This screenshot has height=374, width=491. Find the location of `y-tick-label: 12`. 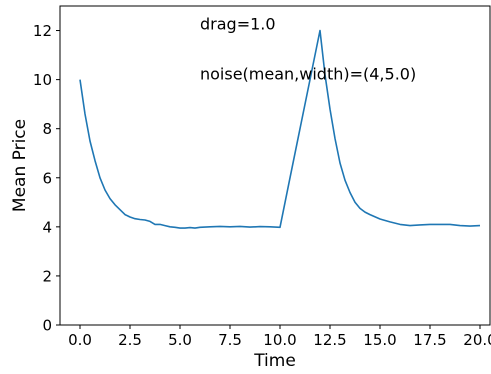

y-tick-label: 12 is located at coordinates (42, 31).